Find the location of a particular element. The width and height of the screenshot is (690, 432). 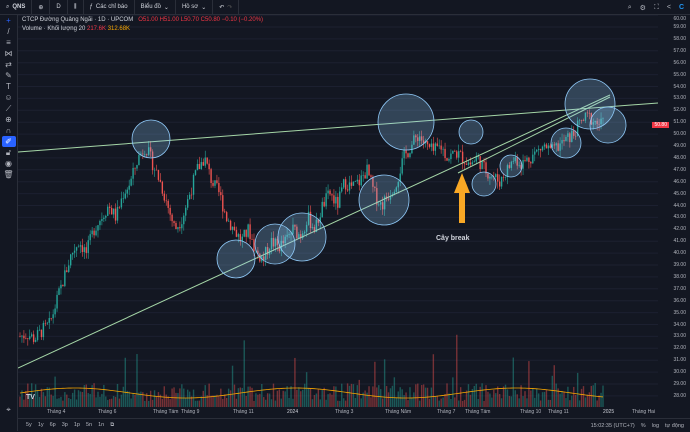

logo-icon: C is located at coordinates (681, 7).